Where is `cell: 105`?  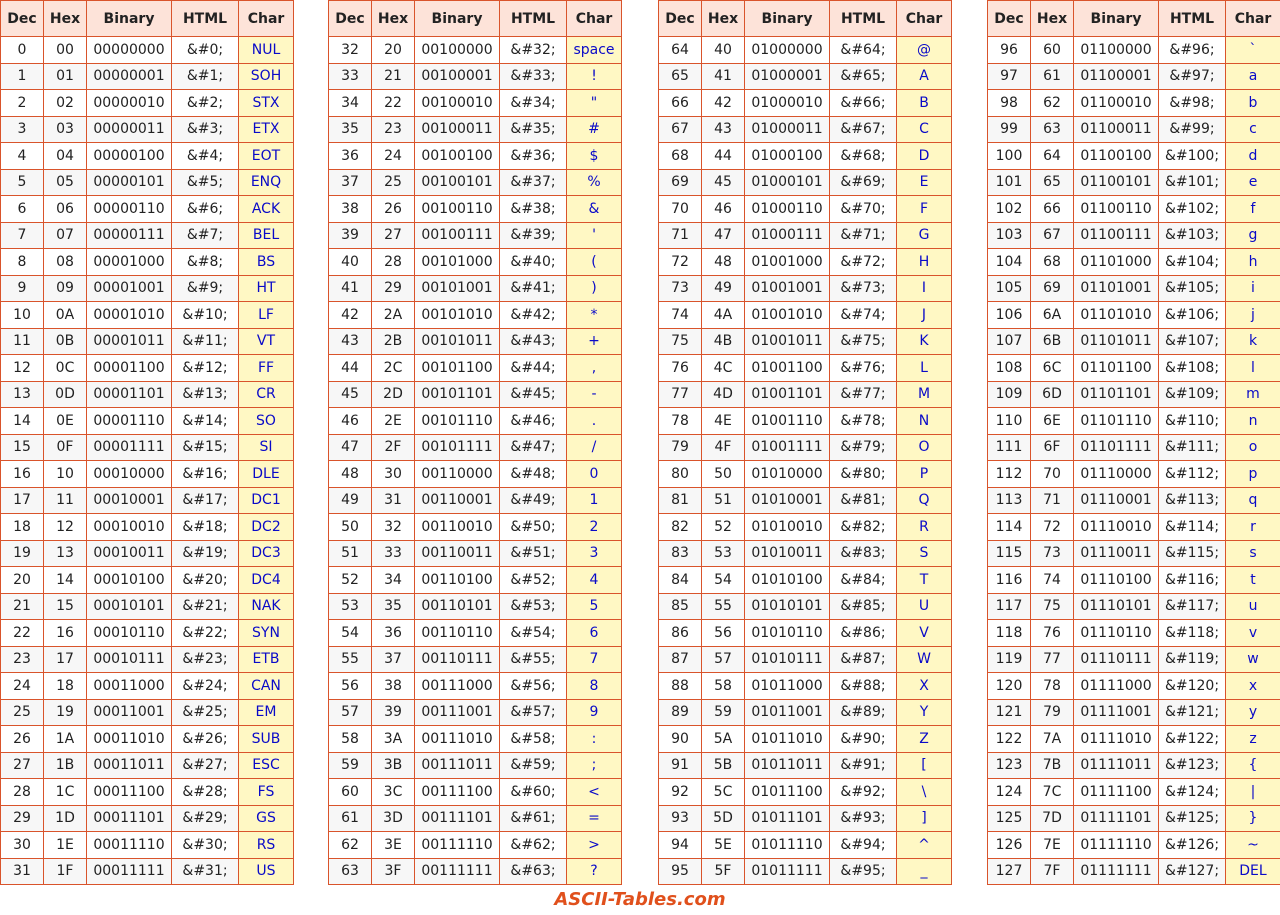
cell: 105 is located at coordinates (1009, 288).